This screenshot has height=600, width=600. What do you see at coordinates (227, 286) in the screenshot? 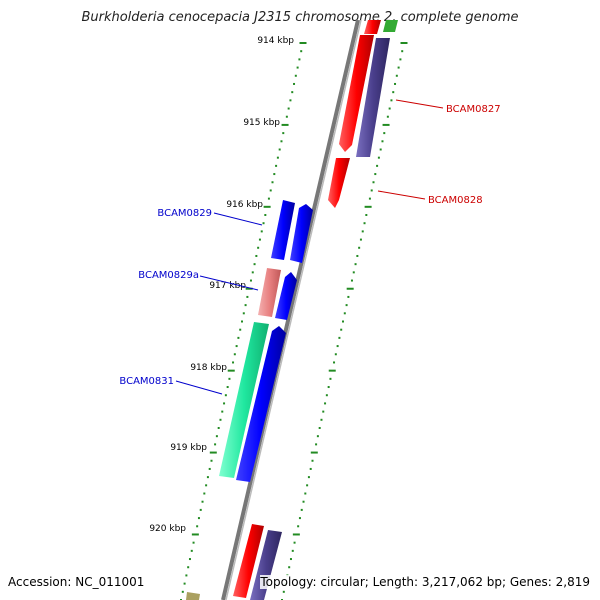
I see `tick-label-917: 917 kbp` at bounding box center [227, 286].